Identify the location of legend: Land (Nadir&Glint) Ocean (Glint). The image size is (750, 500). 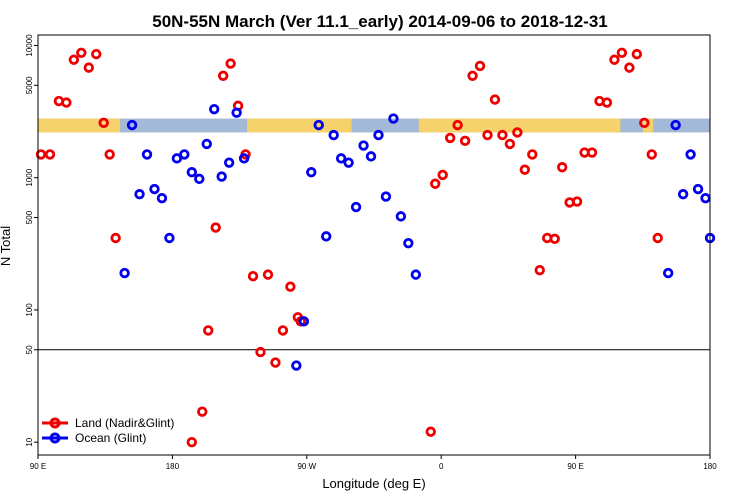
(108, 430).